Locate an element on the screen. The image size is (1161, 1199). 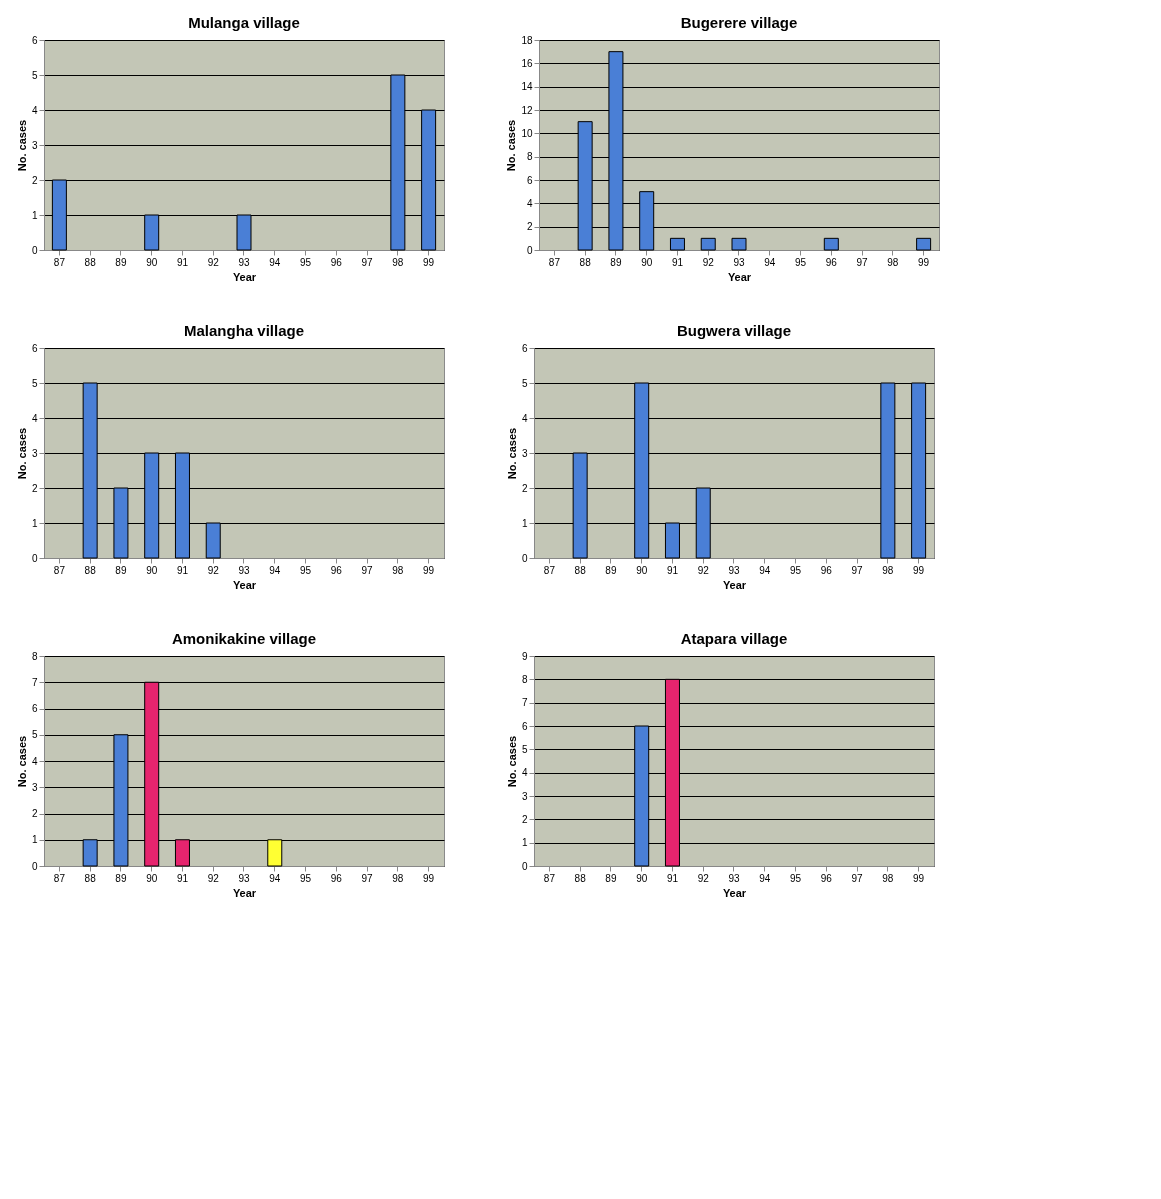
y-tick-label: 7 is located at coordinates (34, 682).